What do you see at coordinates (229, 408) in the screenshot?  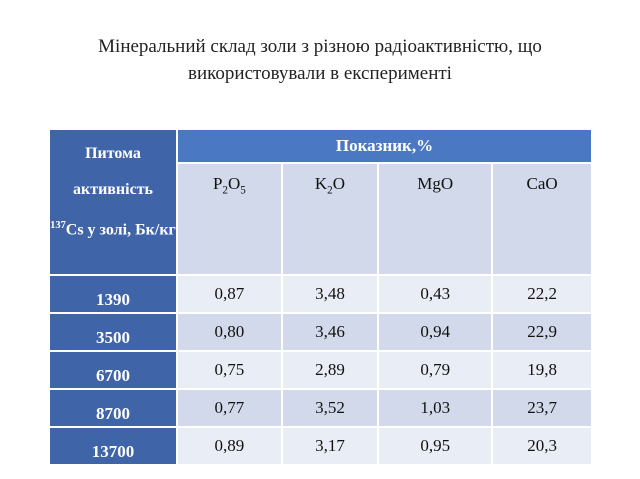 I see `value-cell: 0,77` at bounding box center [229, 408].